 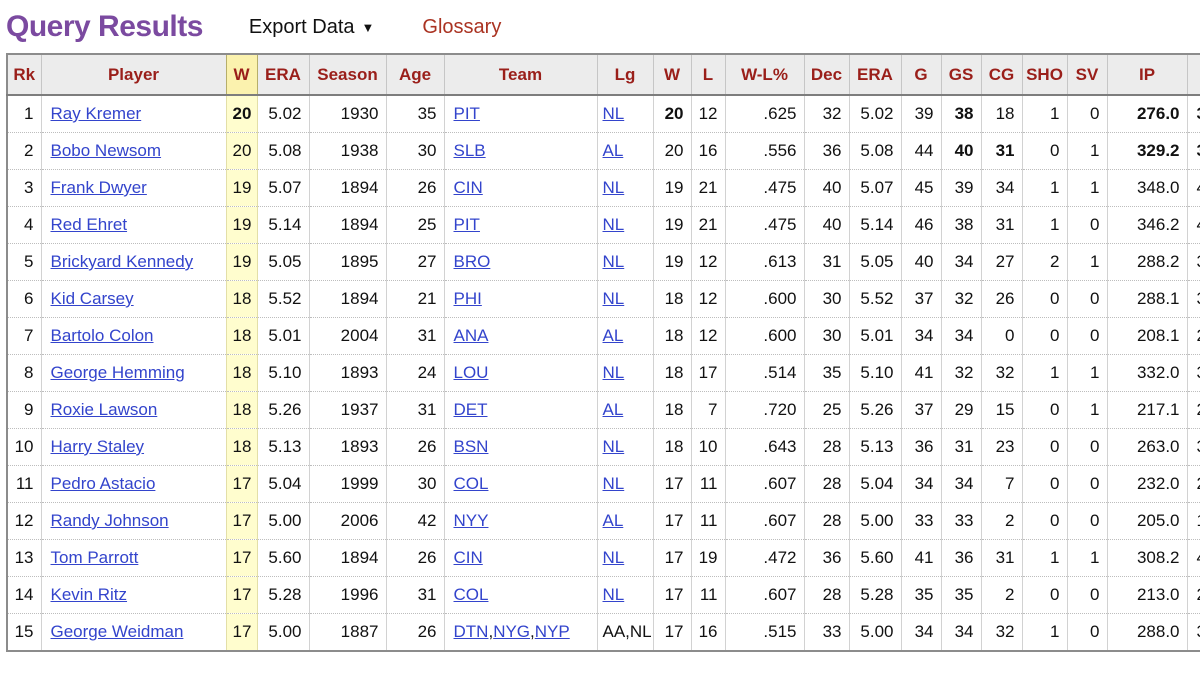 I want to click on player-link: Kevin Ritz, so click(x=89, y=594).